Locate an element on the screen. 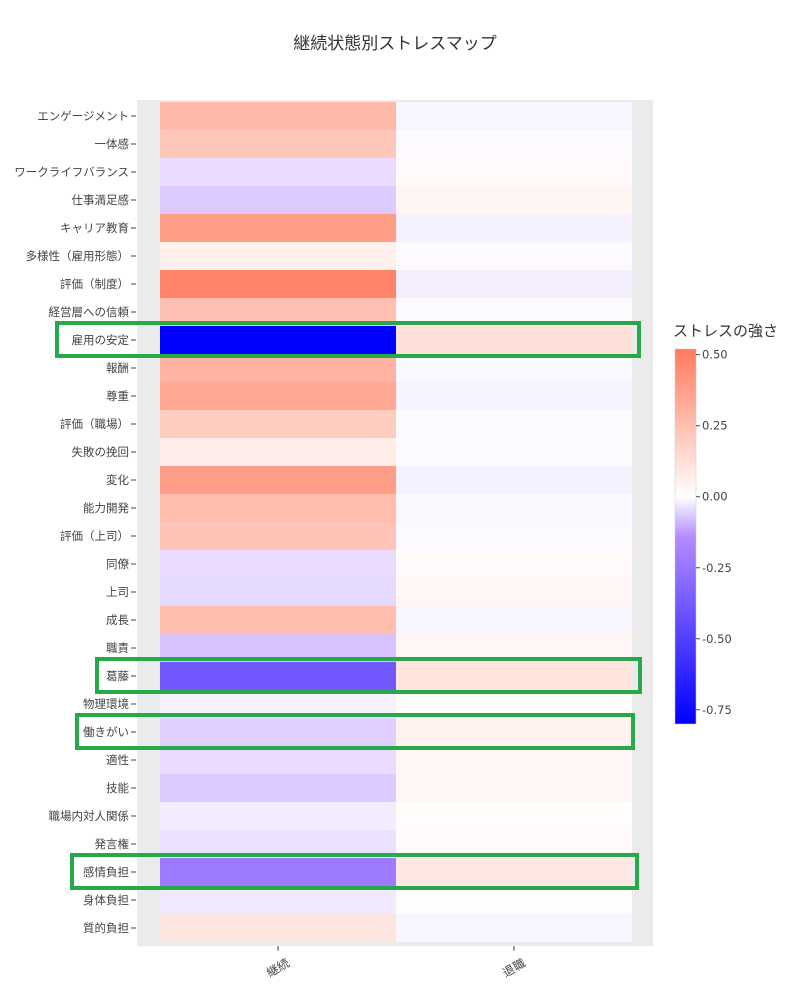 This screenshot has width=800, height=1000. y-tick-label: 身体負担 is located at coordinates (106, 900).